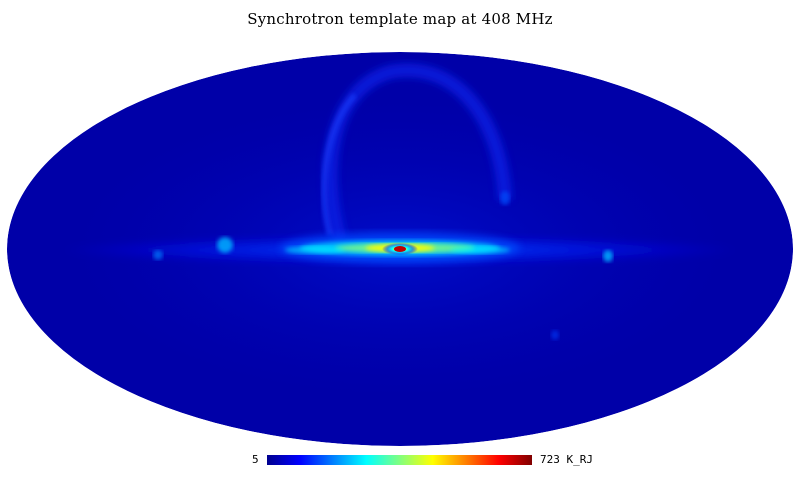  Describe the element at coordinates (417, 152) in the screenshot. I see `north-polar-spur` at that location.